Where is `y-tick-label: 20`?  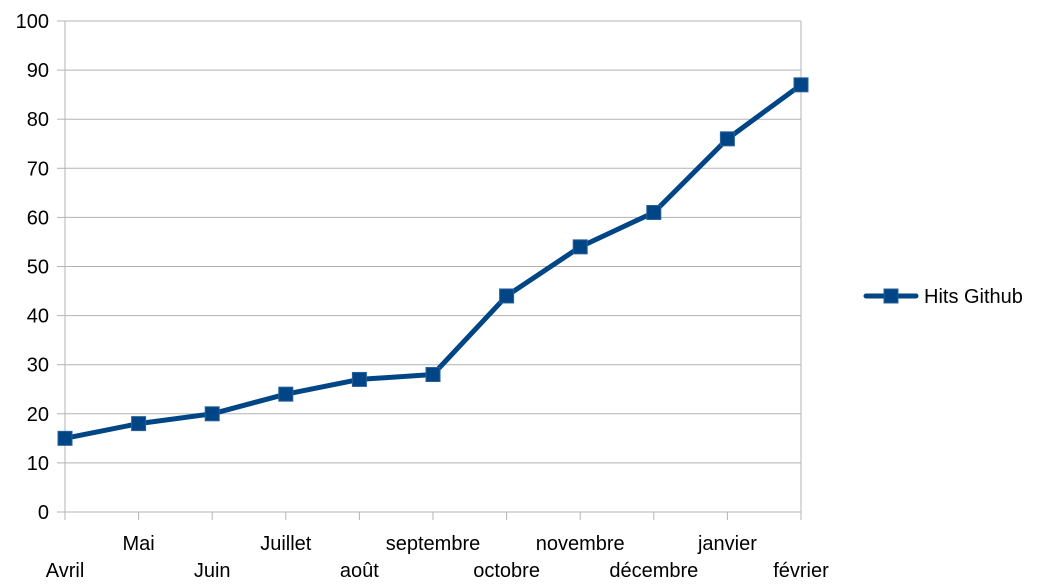
y-tick-label: 20 is located at coordinates (38, 415).